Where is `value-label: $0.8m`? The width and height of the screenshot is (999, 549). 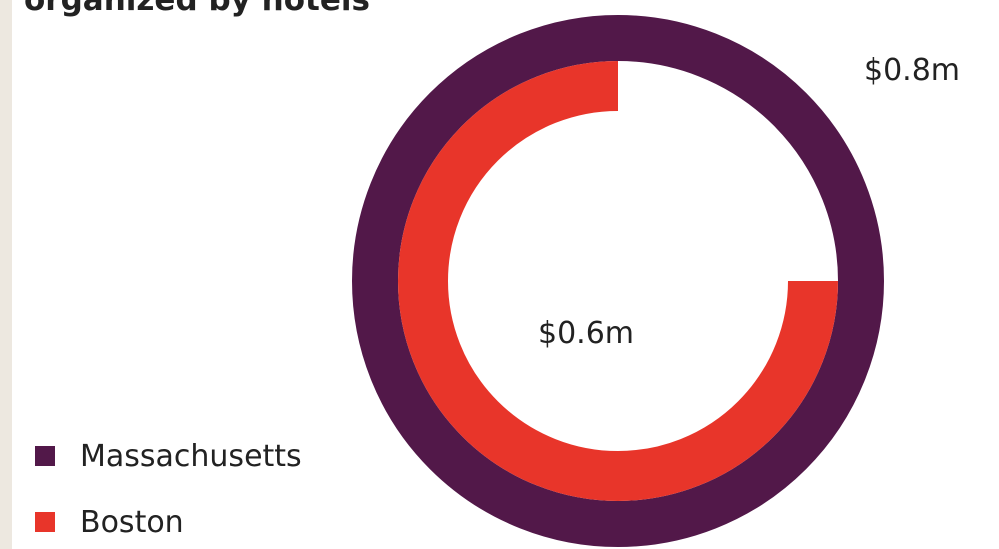 value-label: $0.8m is located at coordinates (912, 70).